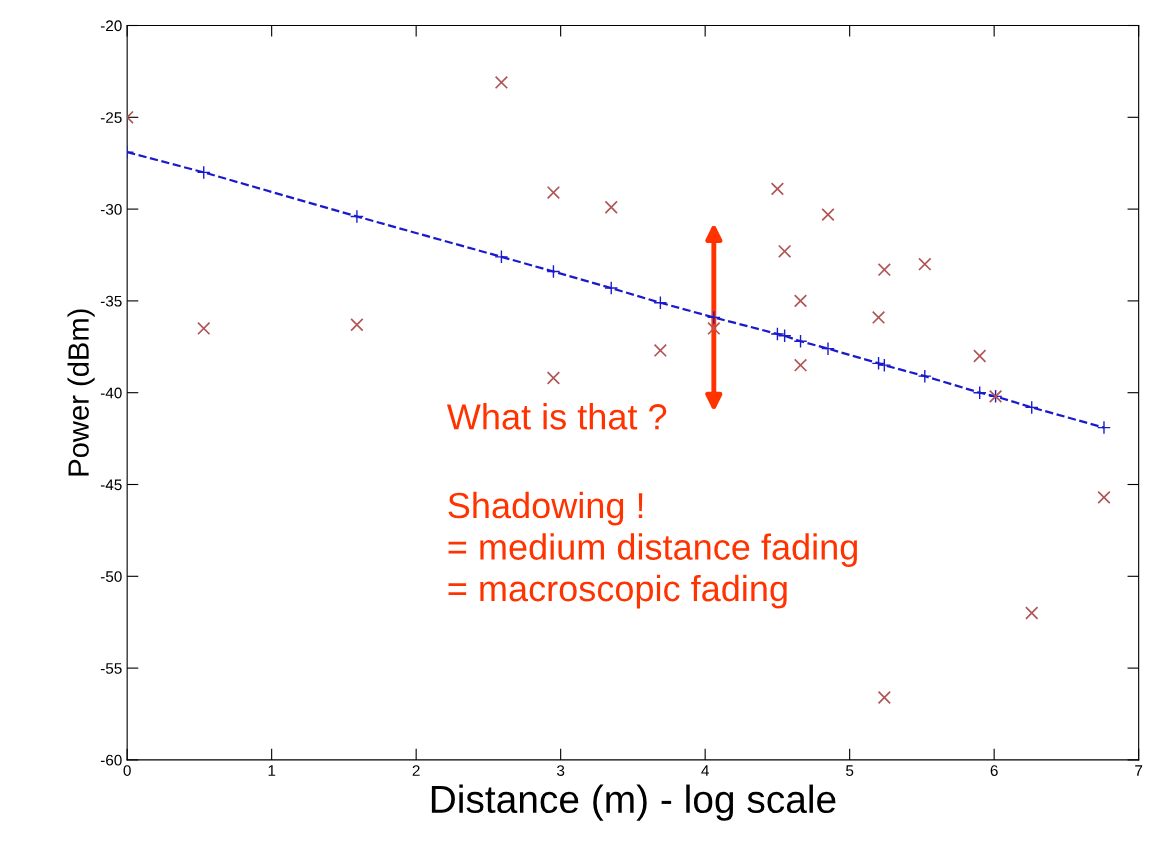  What do you see at coordinates (1139, 770) in the screenshot?
I see `x-tick-label: 7` at bounding box center [1139, 770].